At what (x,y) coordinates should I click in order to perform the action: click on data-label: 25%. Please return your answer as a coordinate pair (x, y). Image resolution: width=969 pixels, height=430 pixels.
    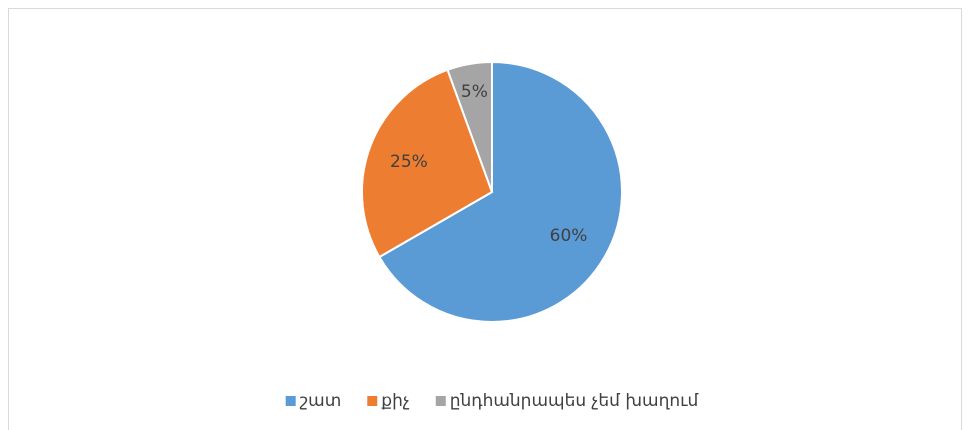
    Looking at the image, I should click on (409, 162).